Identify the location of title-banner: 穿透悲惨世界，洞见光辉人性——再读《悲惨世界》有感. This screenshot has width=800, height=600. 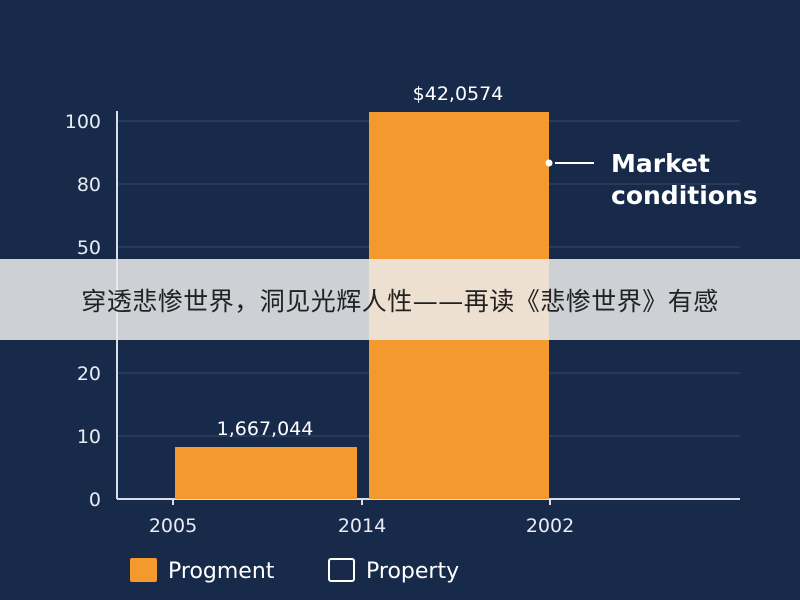
(400, 299).